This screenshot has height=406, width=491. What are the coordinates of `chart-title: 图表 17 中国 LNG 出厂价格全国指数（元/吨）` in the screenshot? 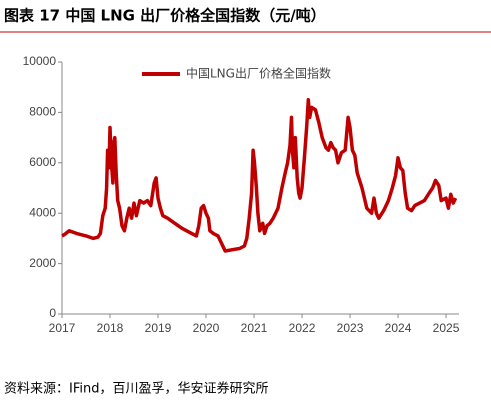 It's located at (165, 16).